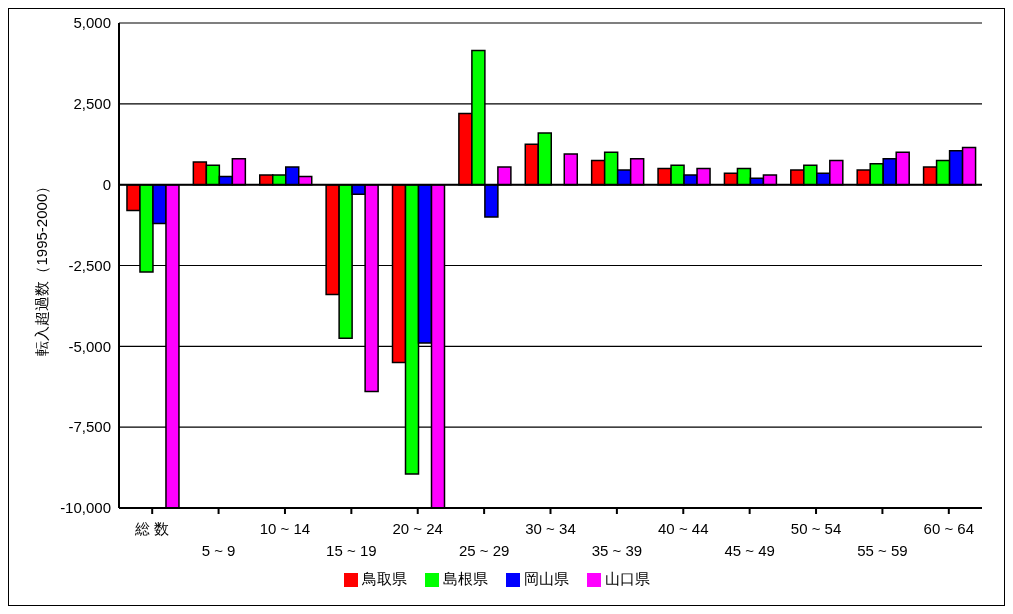 The width and height of the screenshot is (1013, 614). What do you see at coordinates (384, 578) in the screenshot?
I see `legend-label: 鳥取県` at bounding box center [384, 578].